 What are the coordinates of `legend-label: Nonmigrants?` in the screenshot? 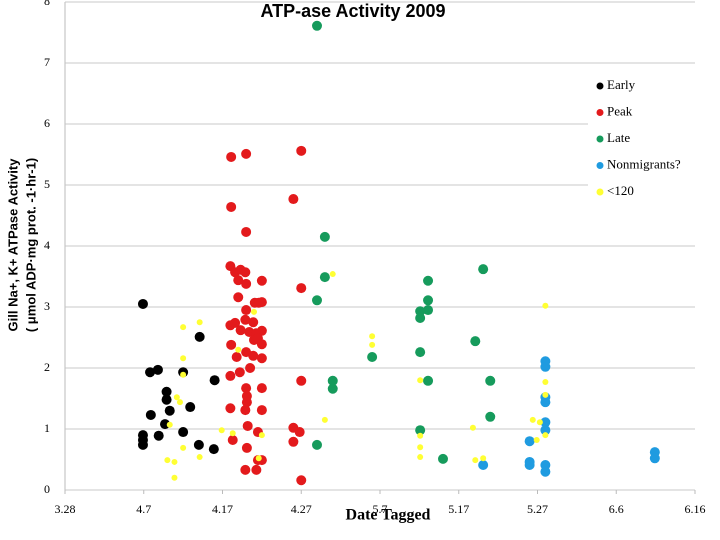 It's located at (644, 163).